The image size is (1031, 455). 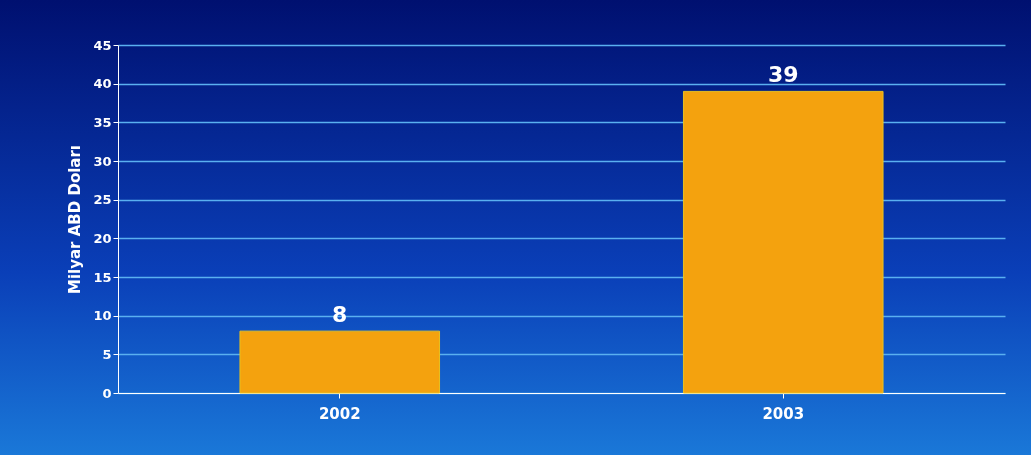 I want to click on y-tick-label: 15, so click(x=102, y=277).